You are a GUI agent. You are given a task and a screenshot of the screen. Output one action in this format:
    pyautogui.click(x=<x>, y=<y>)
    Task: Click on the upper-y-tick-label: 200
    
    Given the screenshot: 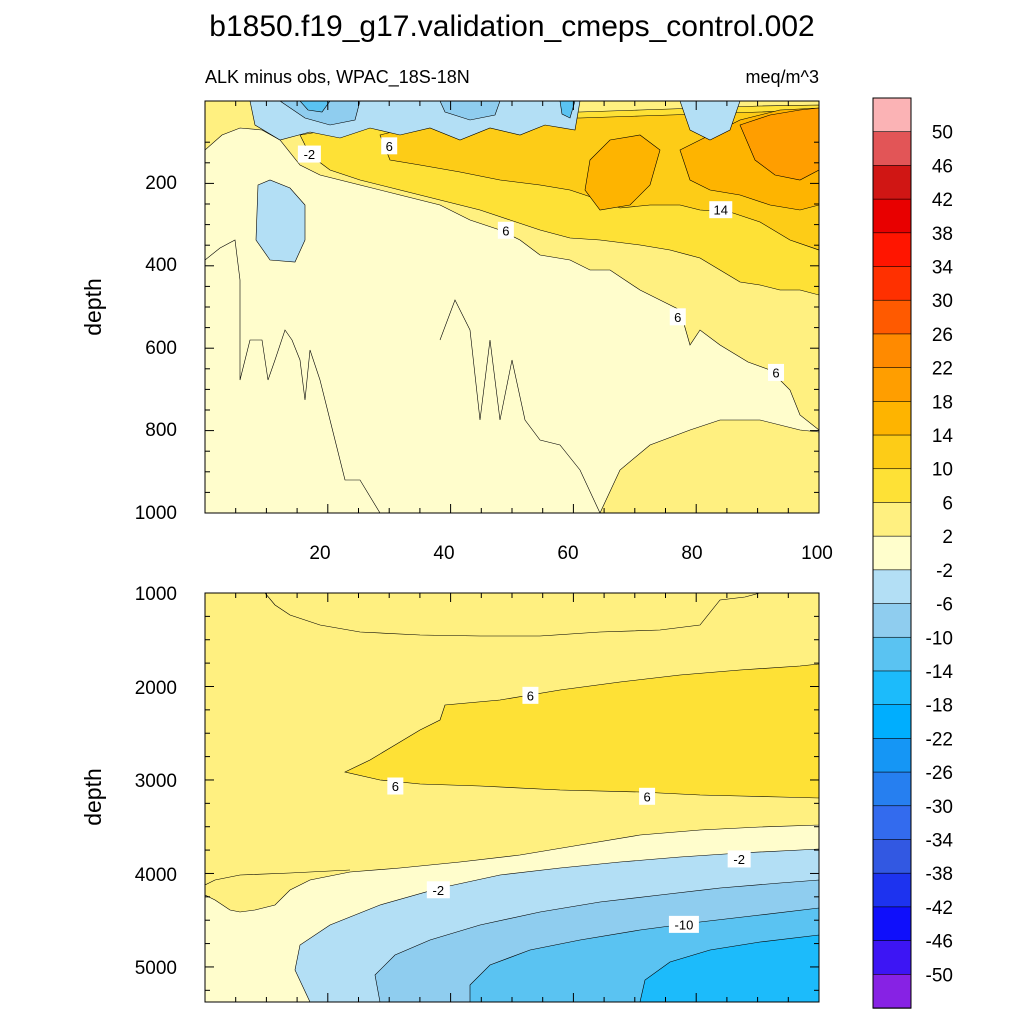 What is the action you would take?
    pyautogui.click(x=161, y=183)
    